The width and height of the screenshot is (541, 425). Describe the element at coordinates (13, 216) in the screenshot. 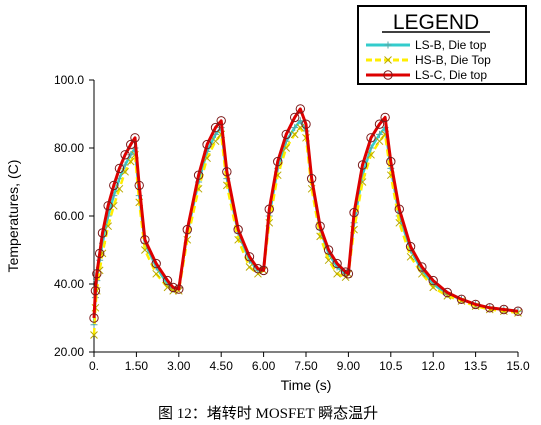

I see `y-axis-title: Temperatures, (C)` at that location.